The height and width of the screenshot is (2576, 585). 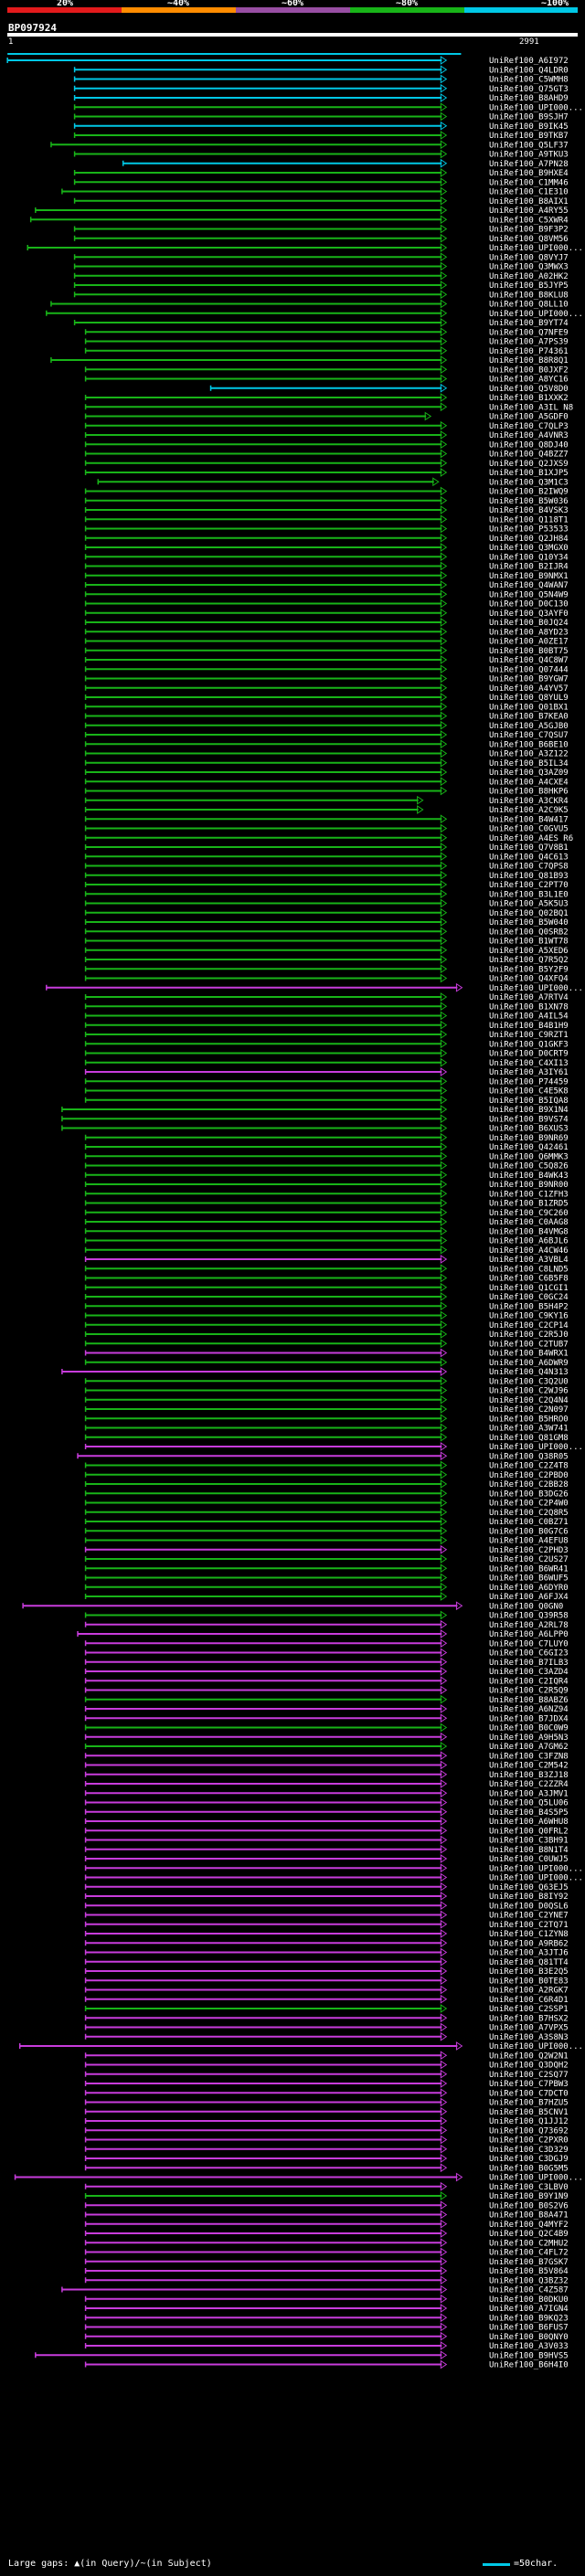 What do you see at coordinates (327, 941) in the screenshot?
I see `hit-track: UniRef100_B1WT78` at bounding box center [327, 941].